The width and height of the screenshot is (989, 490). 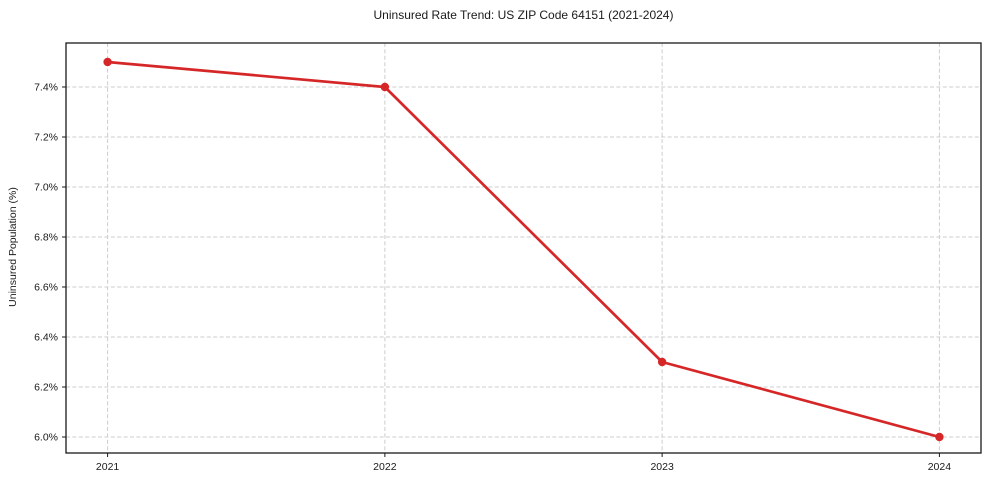 What do you see at coordinates (13, 247) in the screenshot?
I see `y-axis-label: Uninsured Population (%)` at bounding box center [13, 247].